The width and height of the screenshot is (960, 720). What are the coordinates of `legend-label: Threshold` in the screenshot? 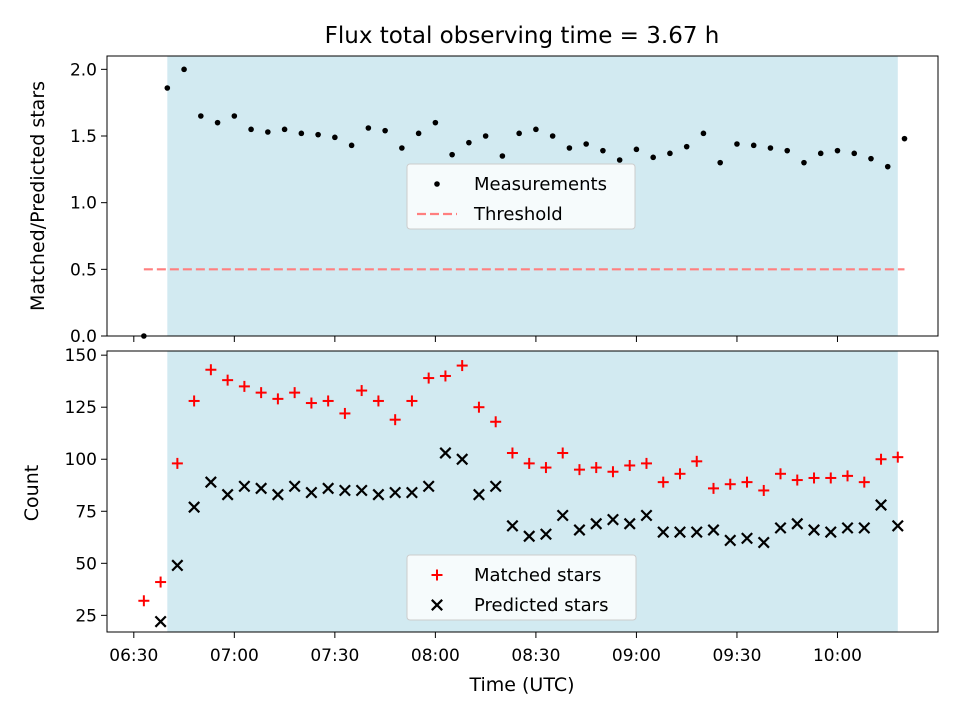 It's located at (518, 214).